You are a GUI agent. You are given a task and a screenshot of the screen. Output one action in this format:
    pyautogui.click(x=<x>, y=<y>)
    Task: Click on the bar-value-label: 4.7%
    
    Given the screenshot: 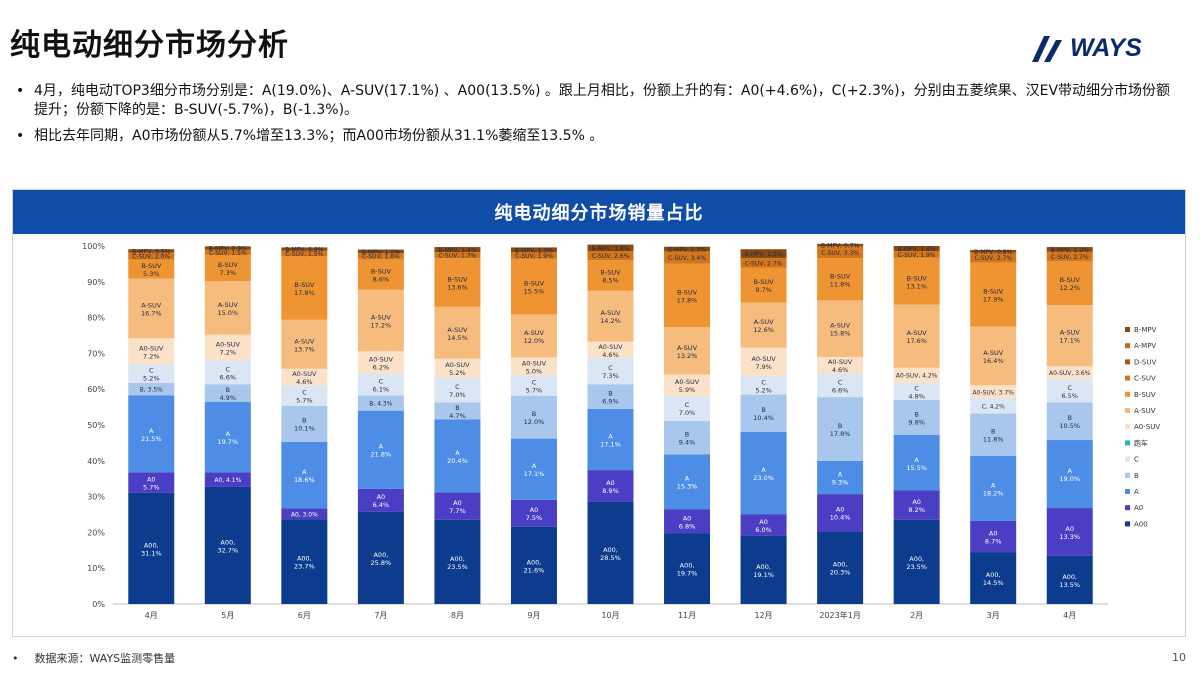 What is the action you would take?
    pyautogui.click(x=457, y=416)
    